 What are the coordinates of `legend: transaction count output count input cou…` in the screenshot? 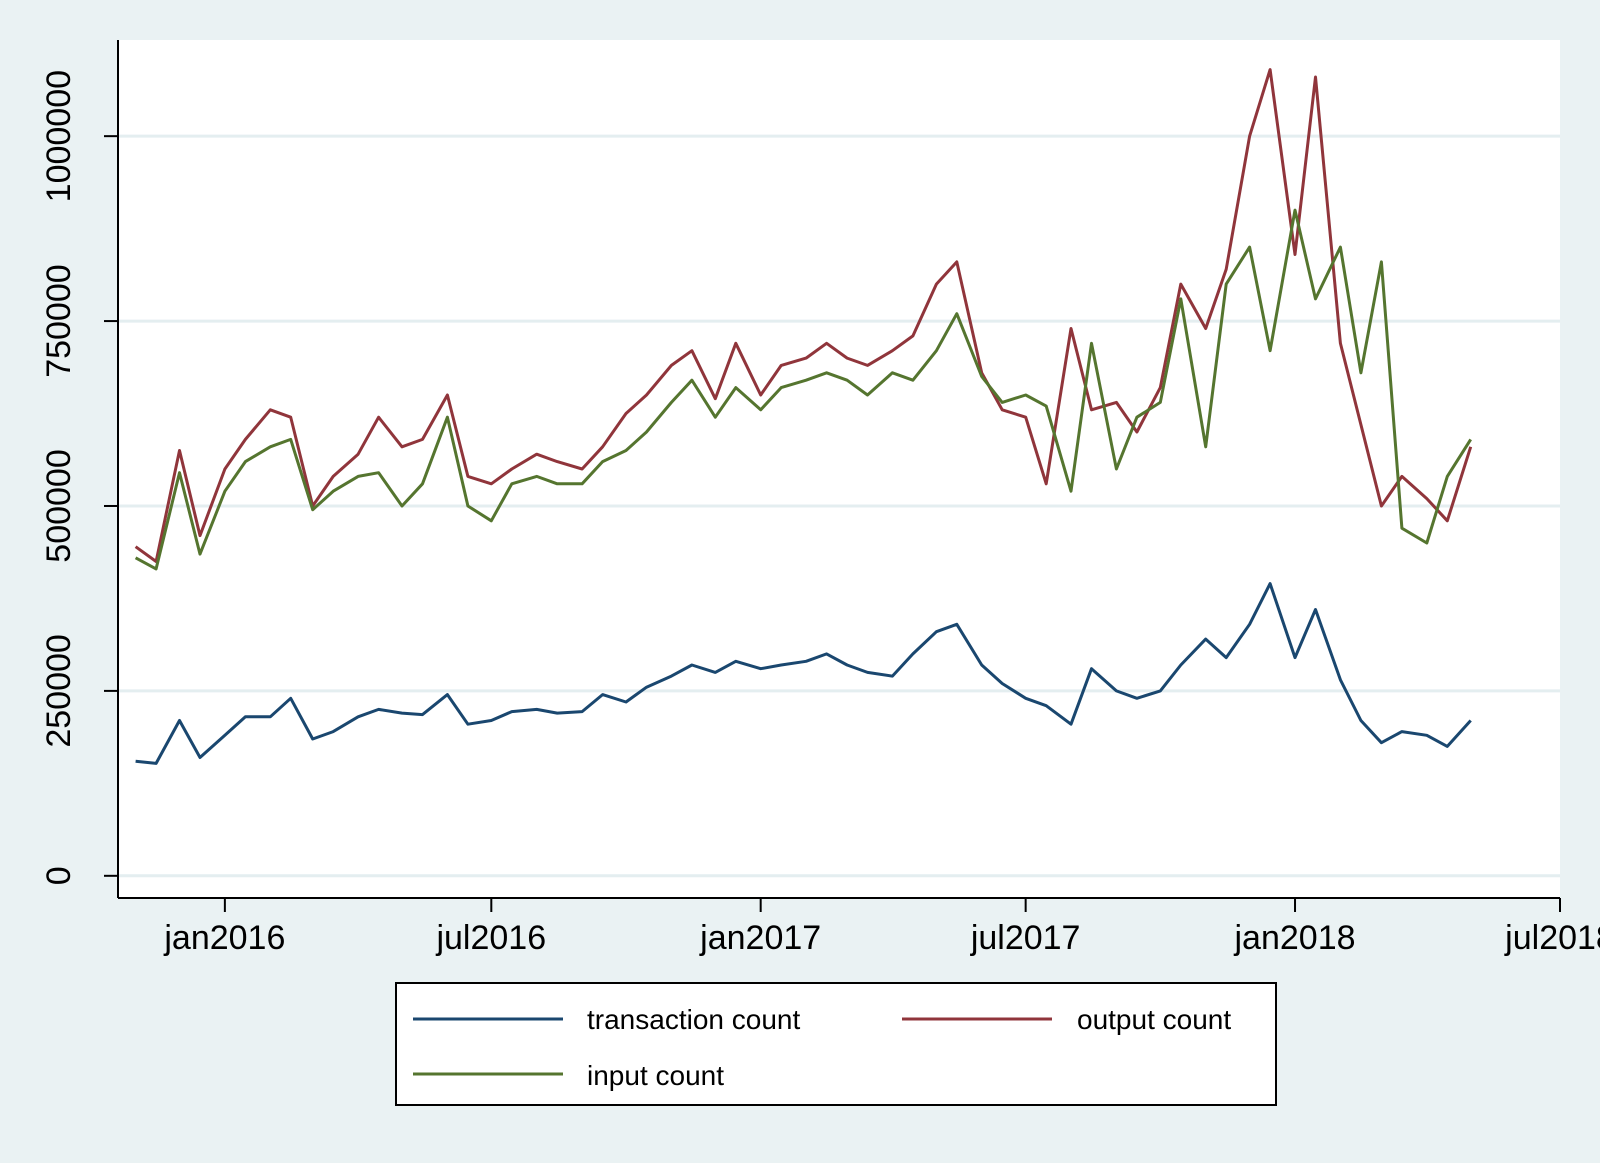 It's located at (836, 1044).